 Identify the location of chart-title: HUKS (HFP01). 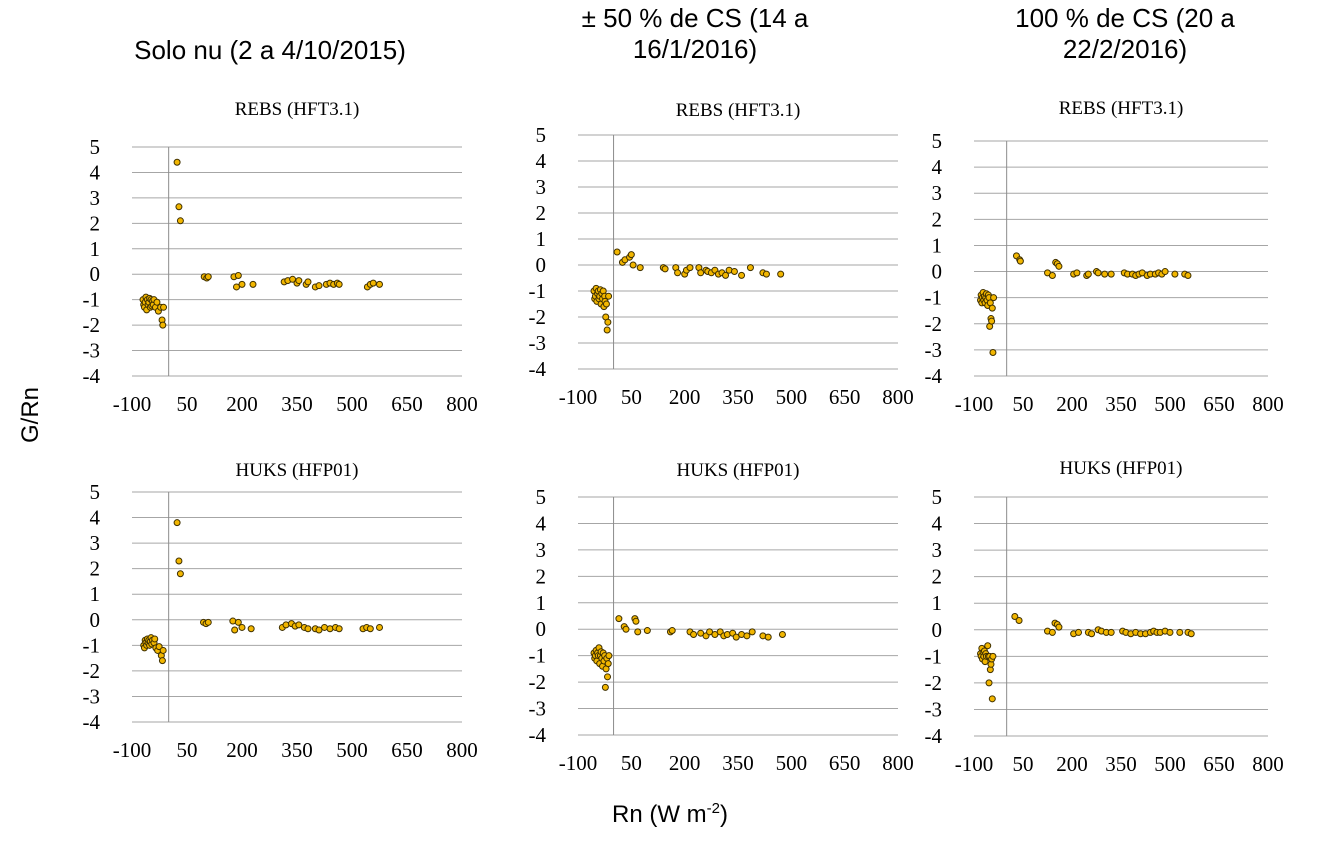
(738, 470).